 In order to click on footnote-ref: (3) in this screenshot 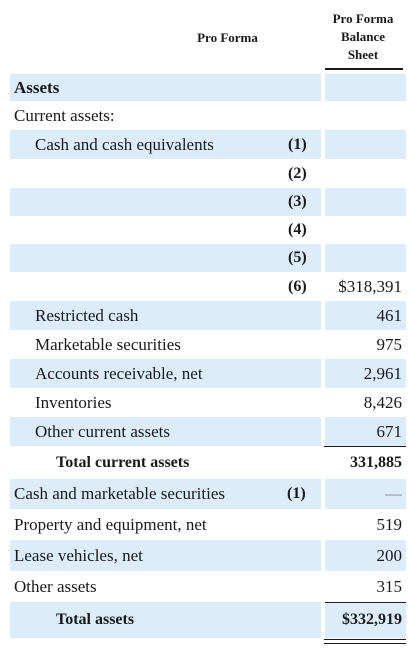, I will do `click(297, 201)`.